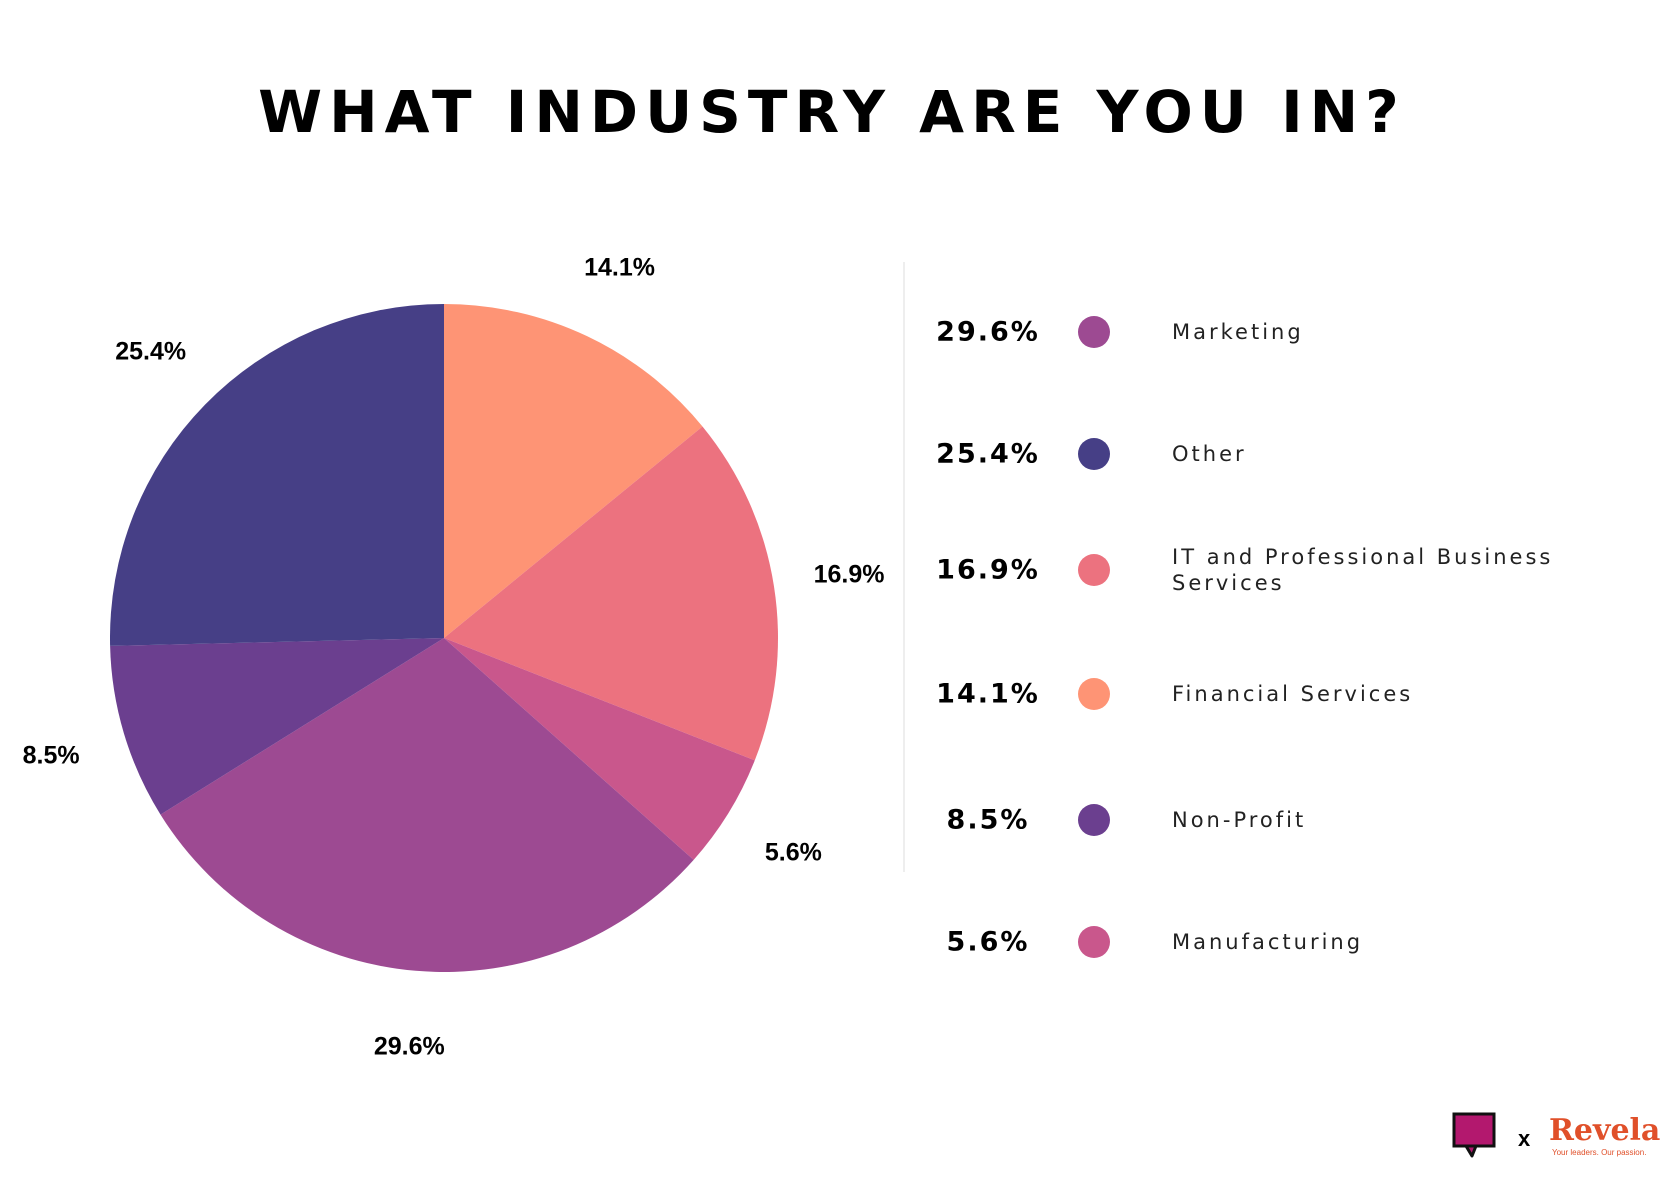  Describe the element at coordinates (1239, 820) in the screenshot. I see `legend-label: Non-Profit` at that location.